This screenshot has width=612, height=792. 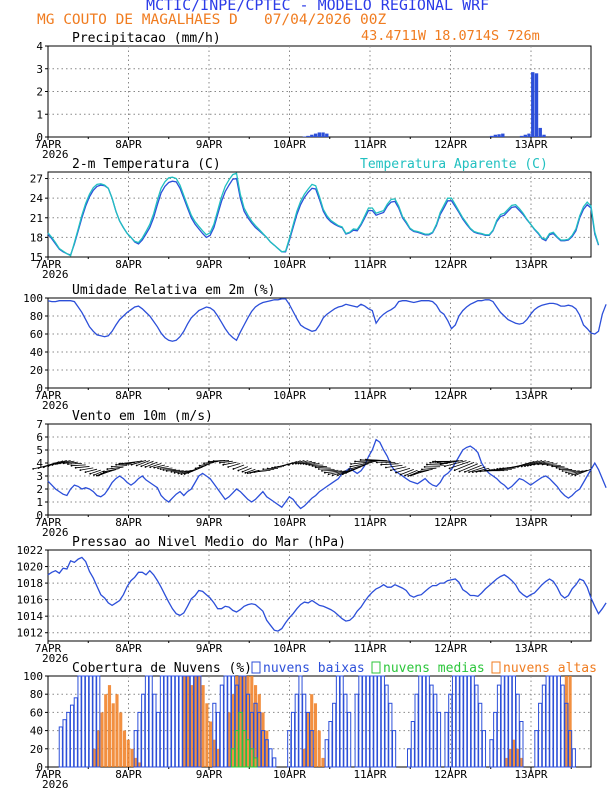 I want to click on x-tick-label-wind: 12APR, so click(x=450, y=522).